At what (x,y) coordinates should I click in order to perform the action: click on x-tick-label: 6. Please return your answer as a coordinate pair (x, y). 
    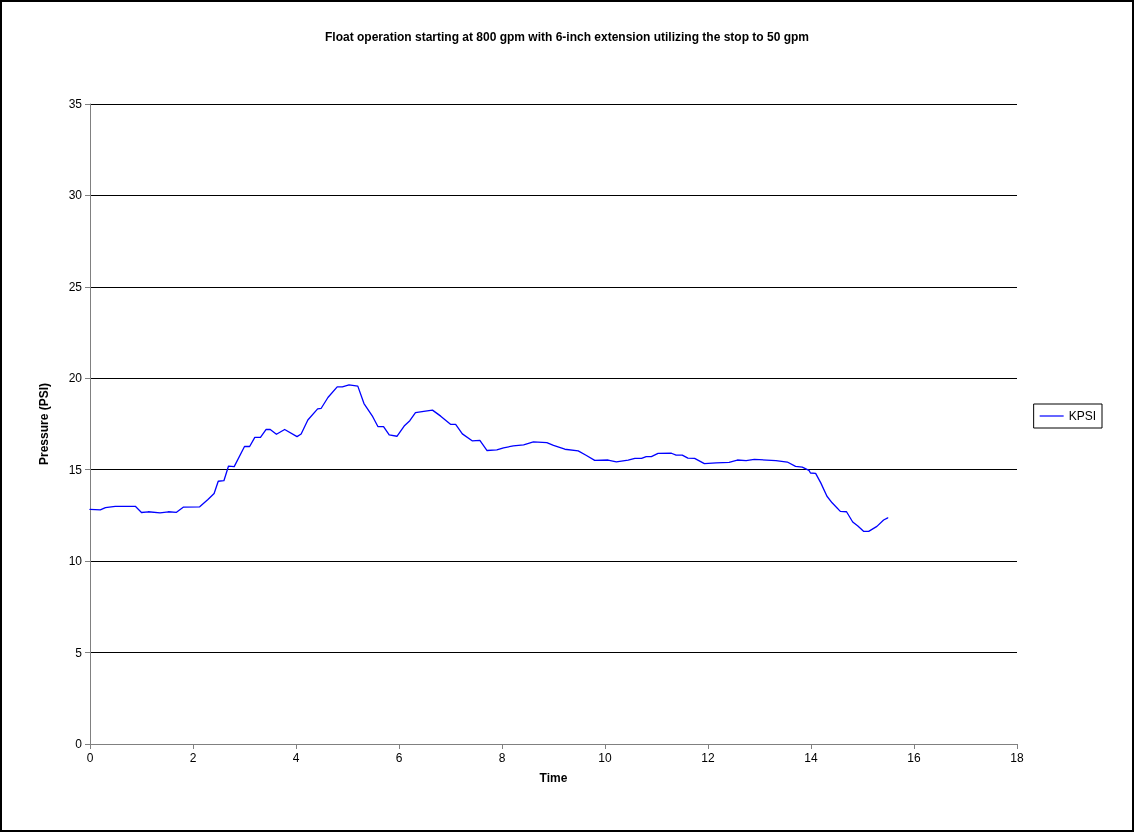
    Looking at the image, I should click on (399, 758).